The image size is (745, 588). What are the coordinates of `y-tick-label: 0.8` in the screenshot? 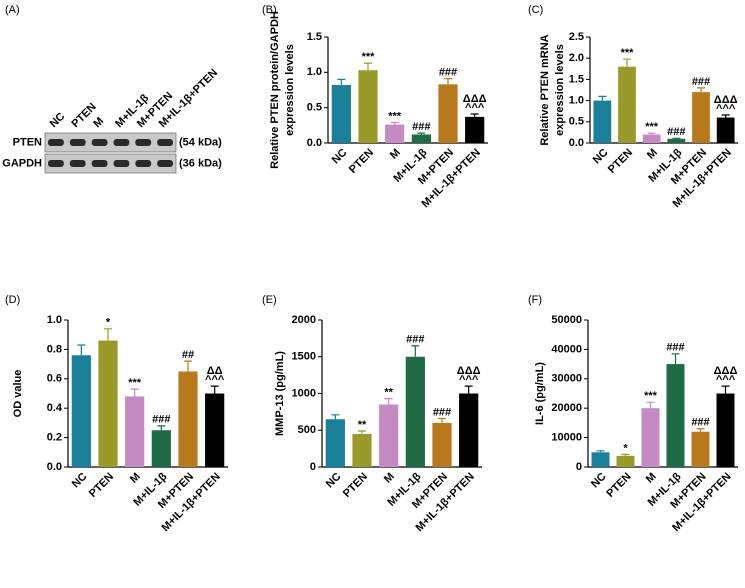 It's located at (54, 349).